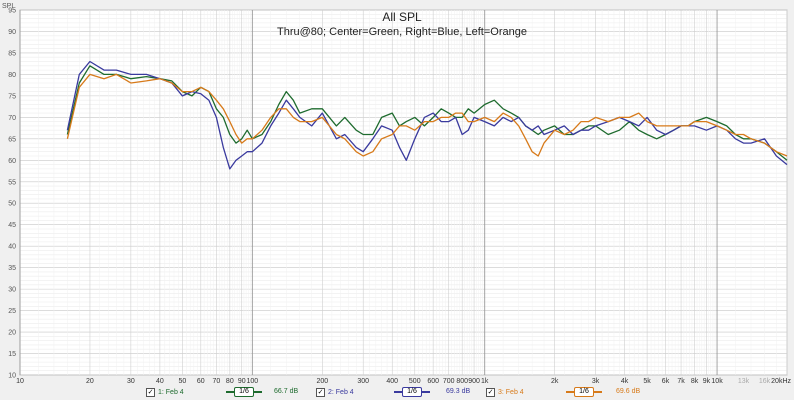 This screenshot has height=400, width=794. Describe the element at coordinates (12, 333) in the screenshot. I see `y-tick-label: 20` at that location.